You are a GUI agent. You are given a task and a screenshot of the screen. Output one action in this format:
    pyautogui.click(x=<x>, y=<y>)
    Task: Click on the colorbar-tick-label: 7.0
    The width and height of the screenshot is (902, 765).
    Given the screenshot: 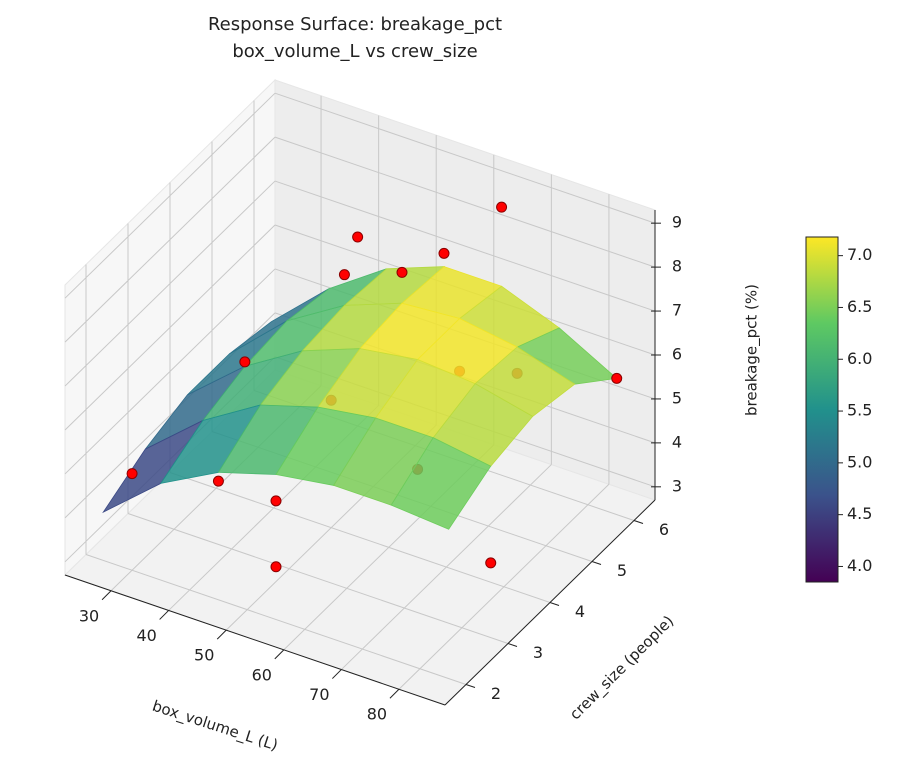 What is the action you would take?
    pyautogui.click(x=859, y=254)
    